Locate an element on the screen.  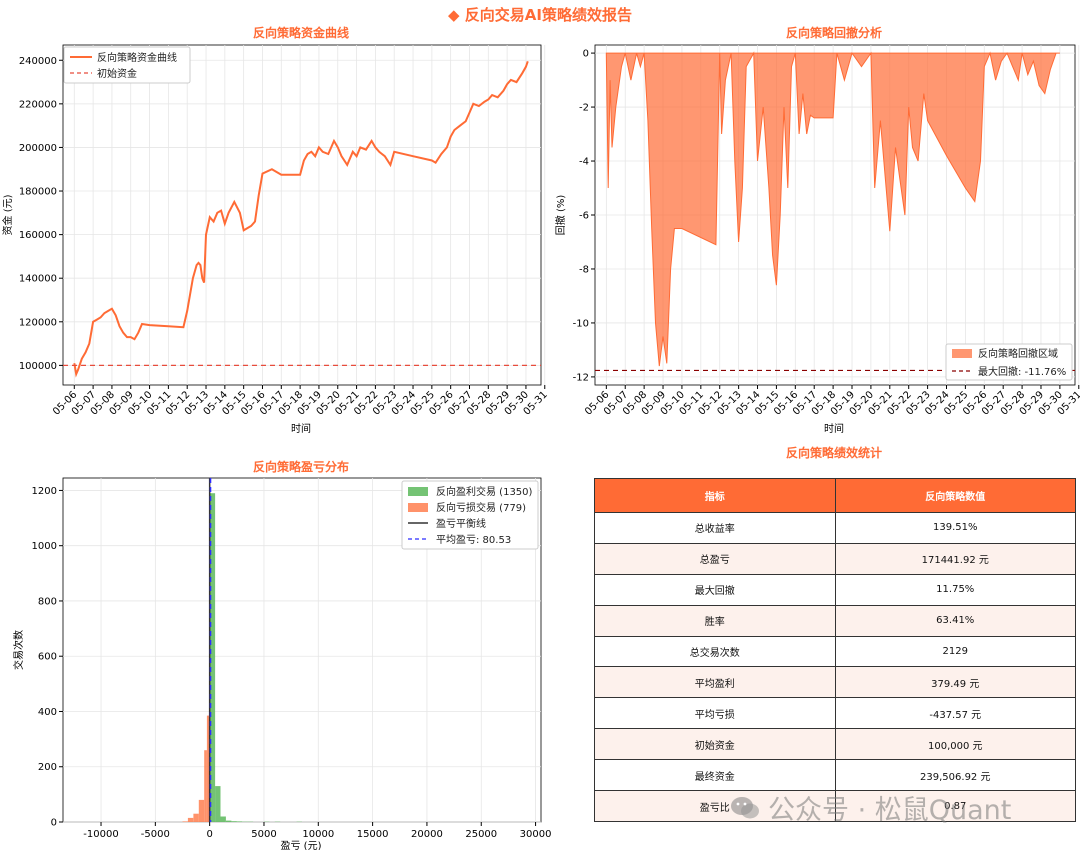
legend-label-average: 平均盈亏: 80.53 is located at coordinates (473, 540).